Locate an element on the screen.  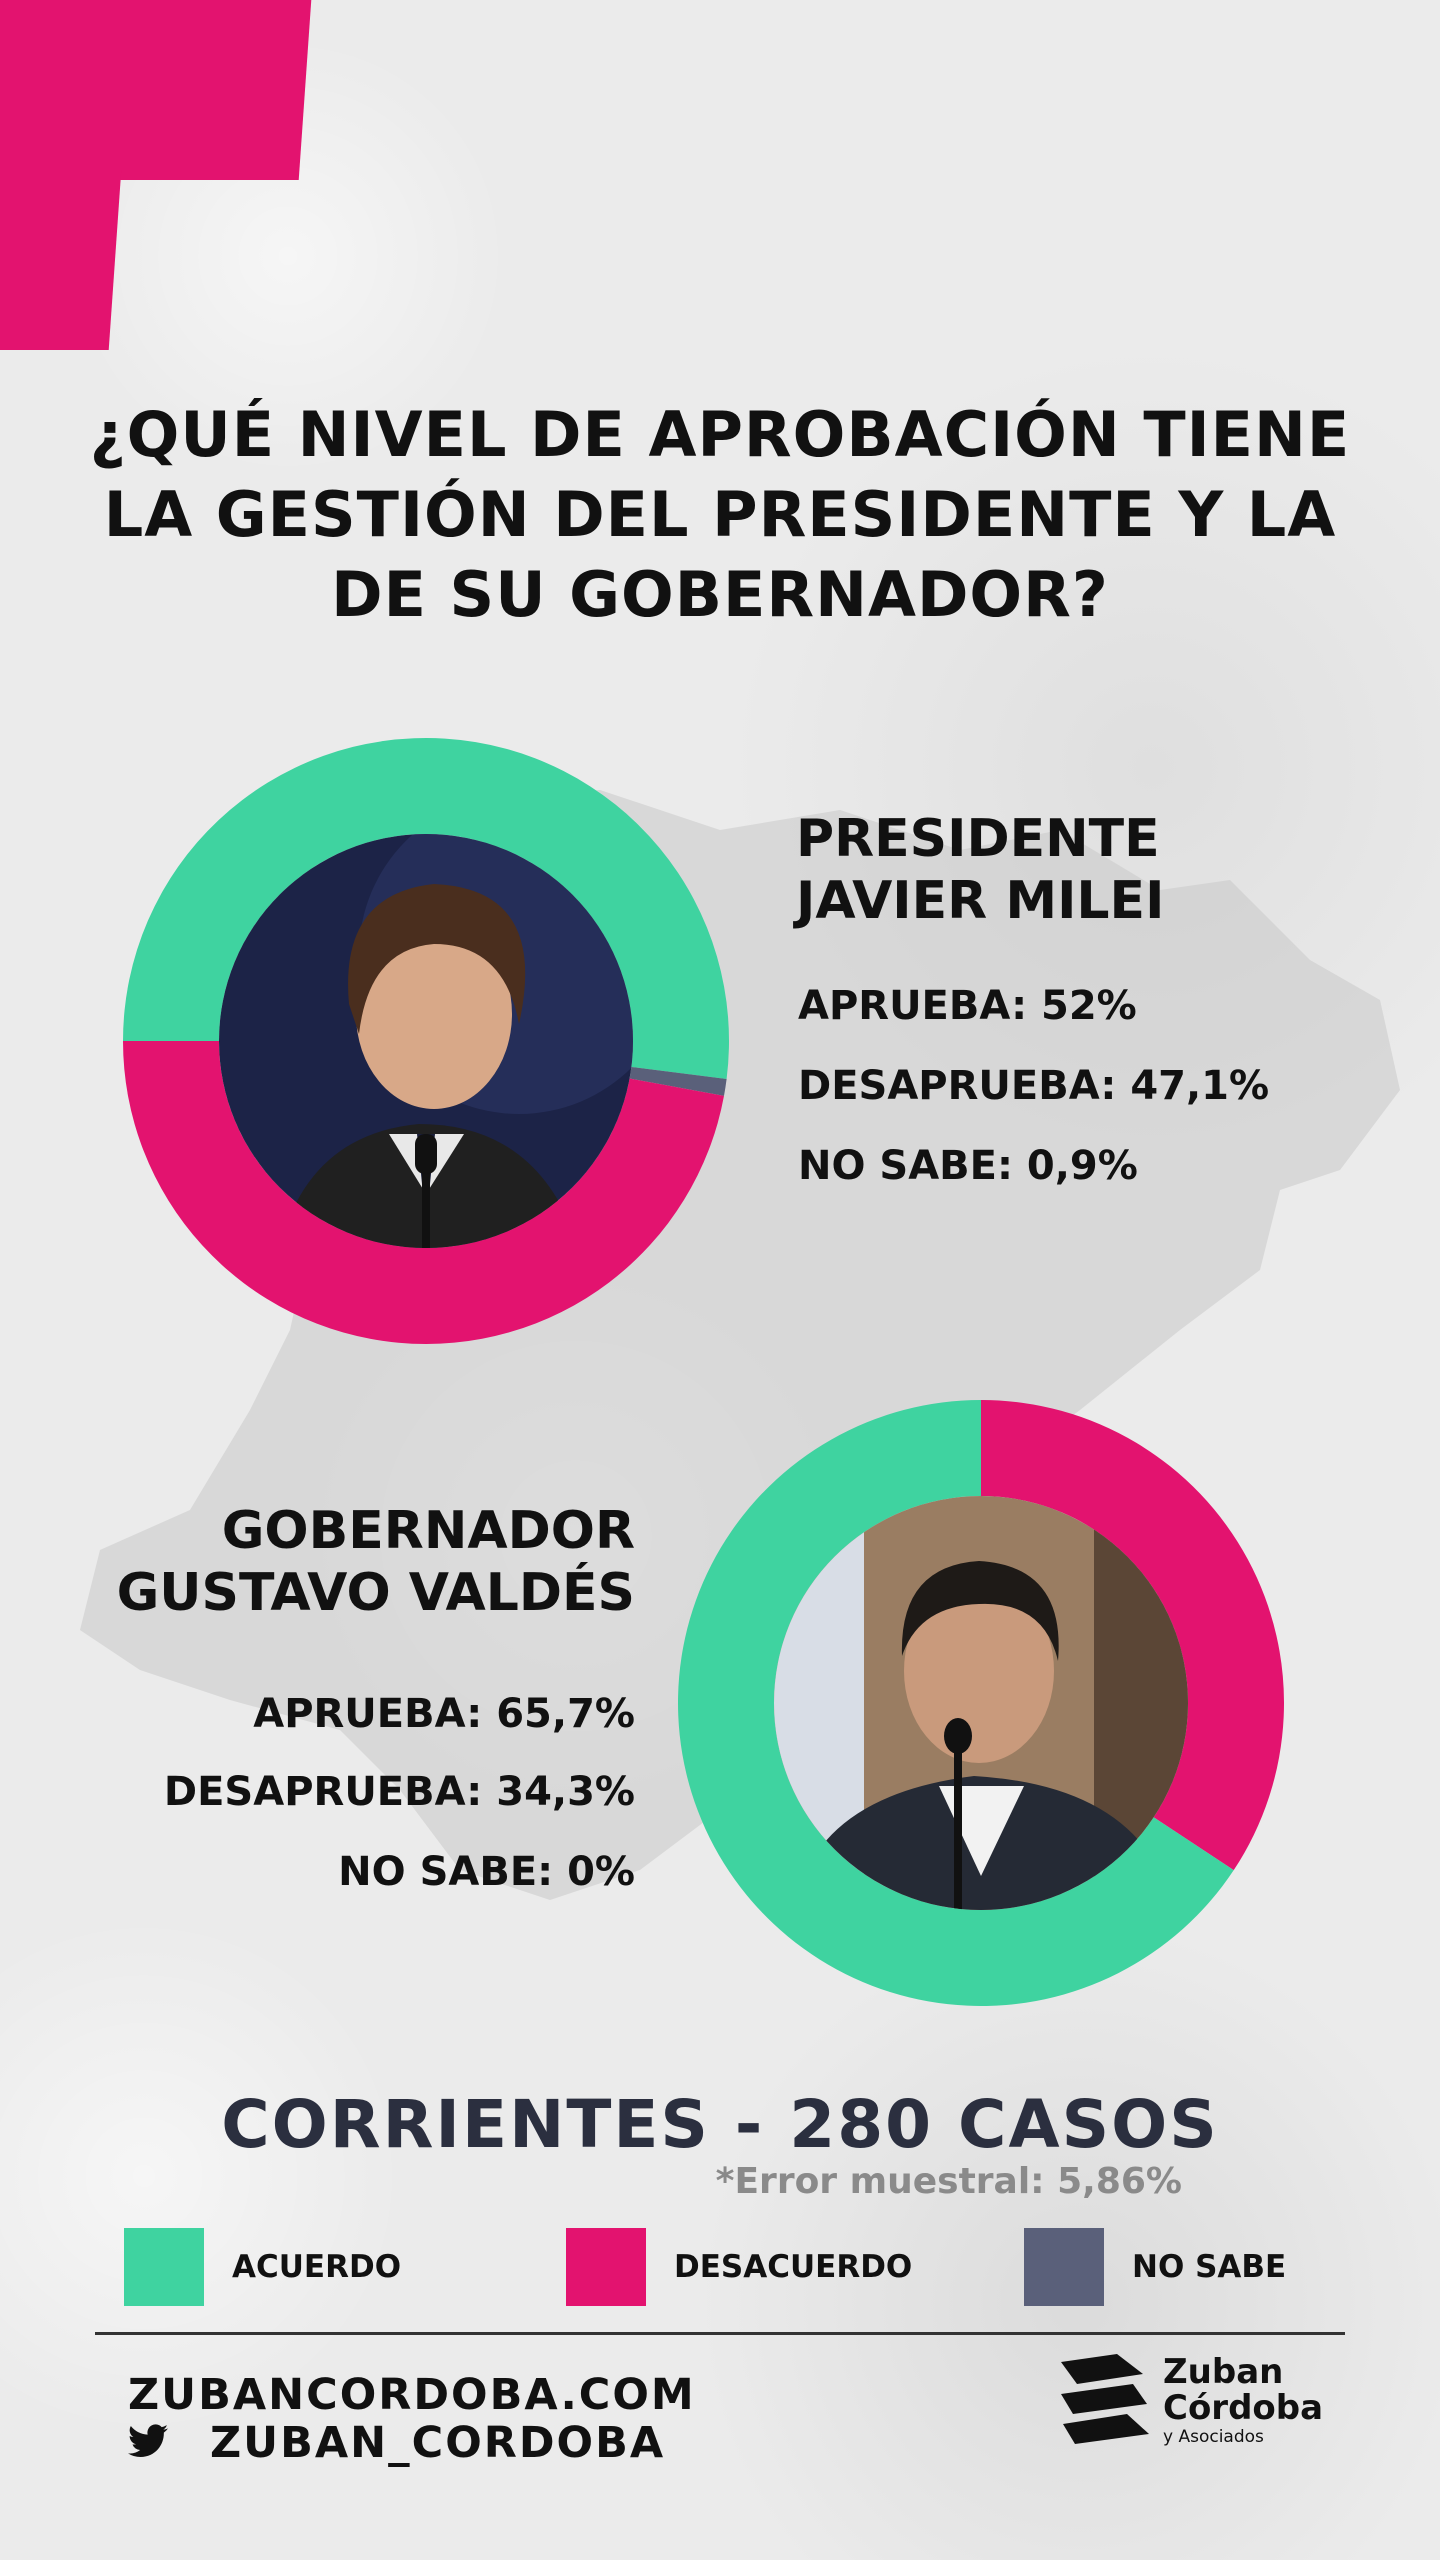
footer-divider is located at coordinates (720, 2333).